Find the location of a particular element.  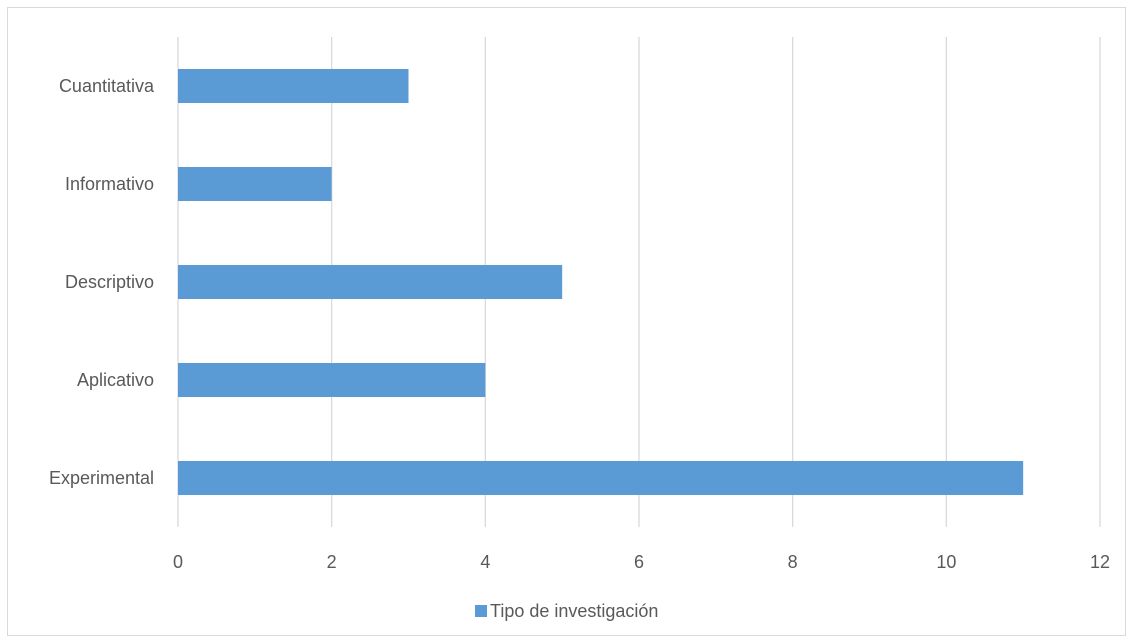

legend: Tipo de investigación is located at coordinates (566, 611).